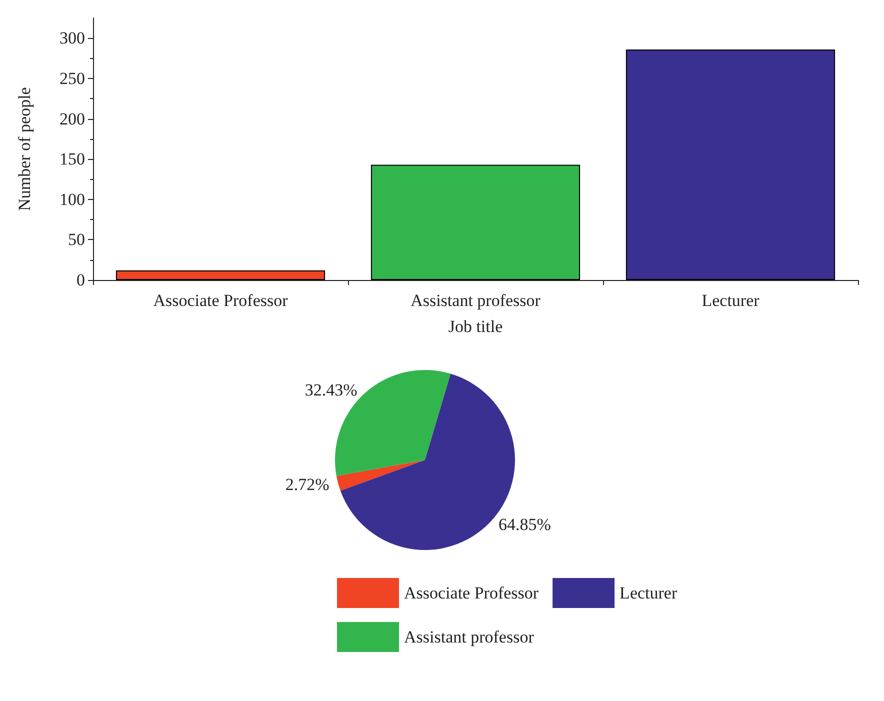 The height and width of the screenshot is (701, 884). I want to click on data-label: 2.72%, so click(307, 484).